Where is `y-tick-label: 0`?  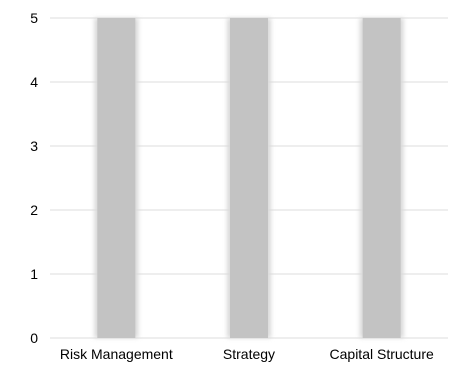 y-tick-label: 0 is located at coordinates (34, 338).